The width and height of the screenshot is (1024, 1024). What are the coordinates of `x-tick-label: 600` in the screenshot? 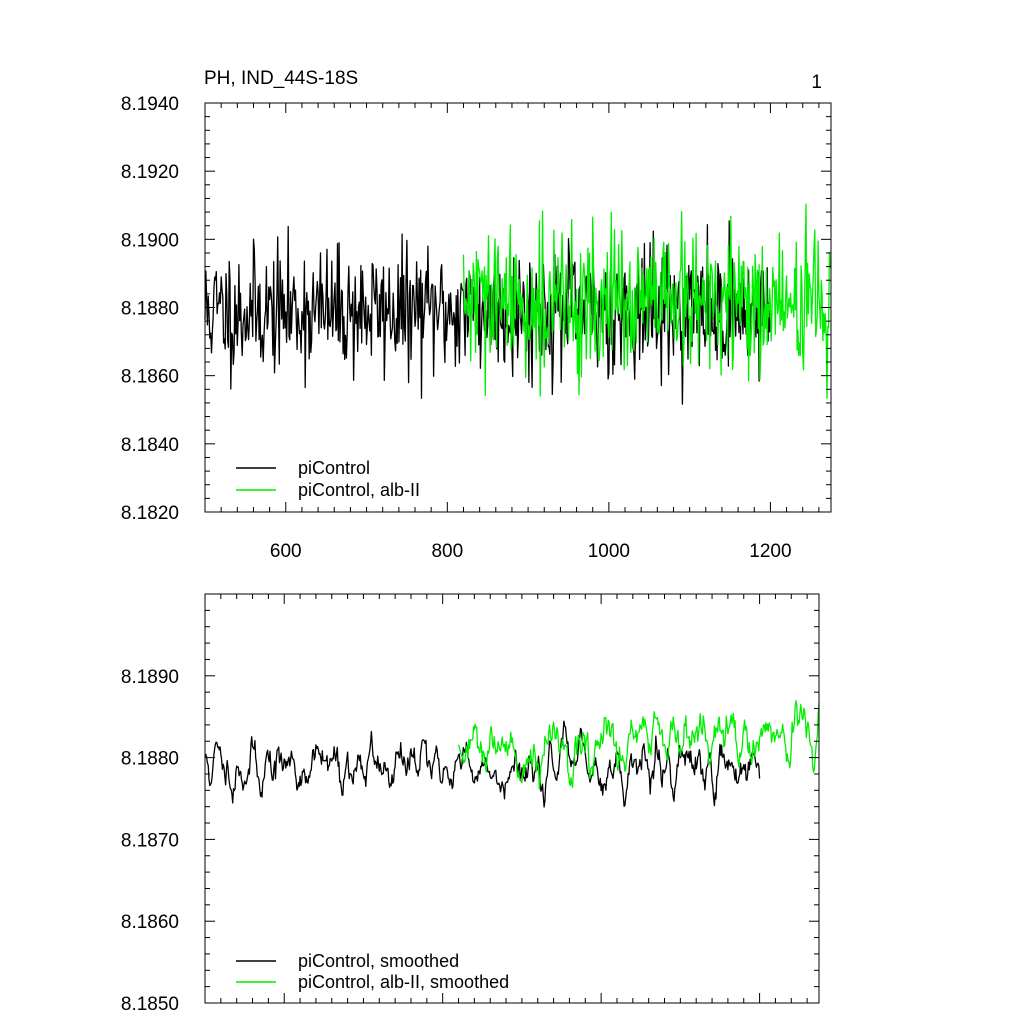 It's located at (286, 551).